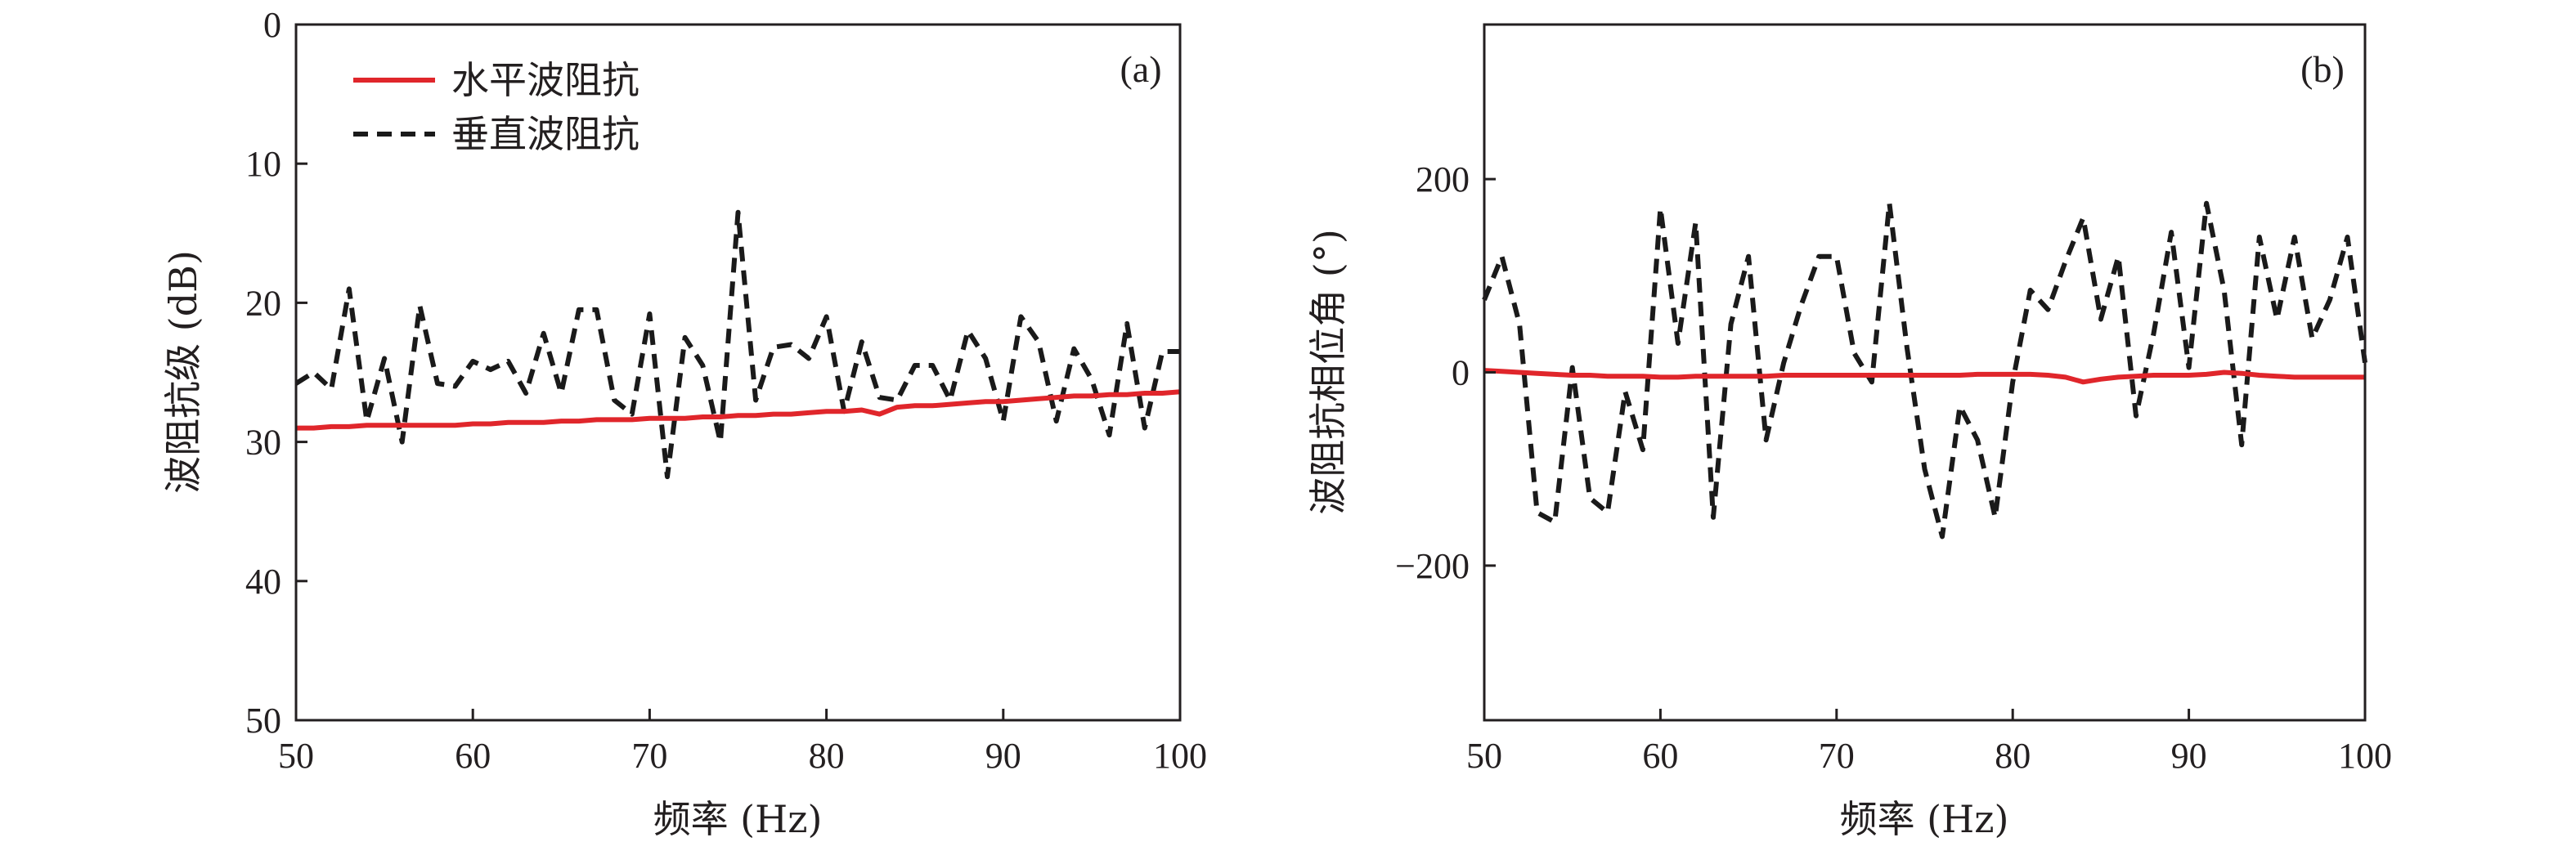 The width and height of the screenshot is (2576, 851). Describe the element at coordinates (272, 25) in the screenshot. I see `panel-a-y-tick-label: 0` at that location.